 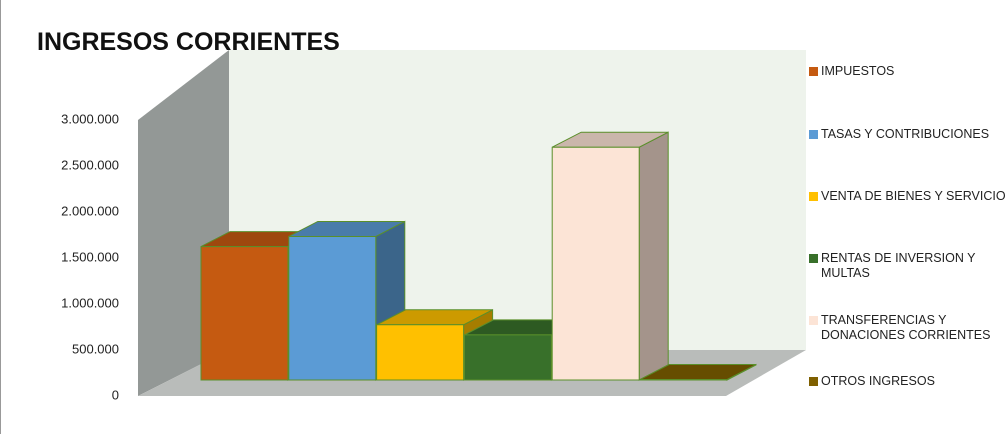 I want to click on legend-item: TASAS Y CONTRIBUCIONES, so click(x=907, y=134).